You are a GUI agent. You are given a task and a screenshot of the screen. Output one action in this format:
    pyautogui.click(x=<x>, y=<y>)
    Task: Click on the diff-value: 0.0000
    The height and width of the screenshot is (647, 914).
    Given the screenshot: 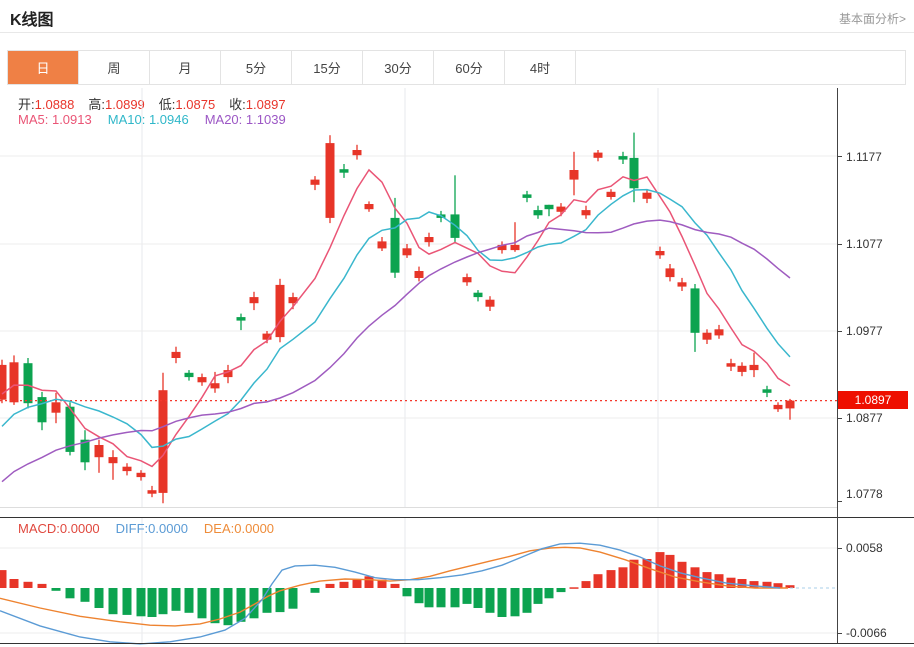 What is the action you would take?
    pyautogui.click(x=168, y=528)
    